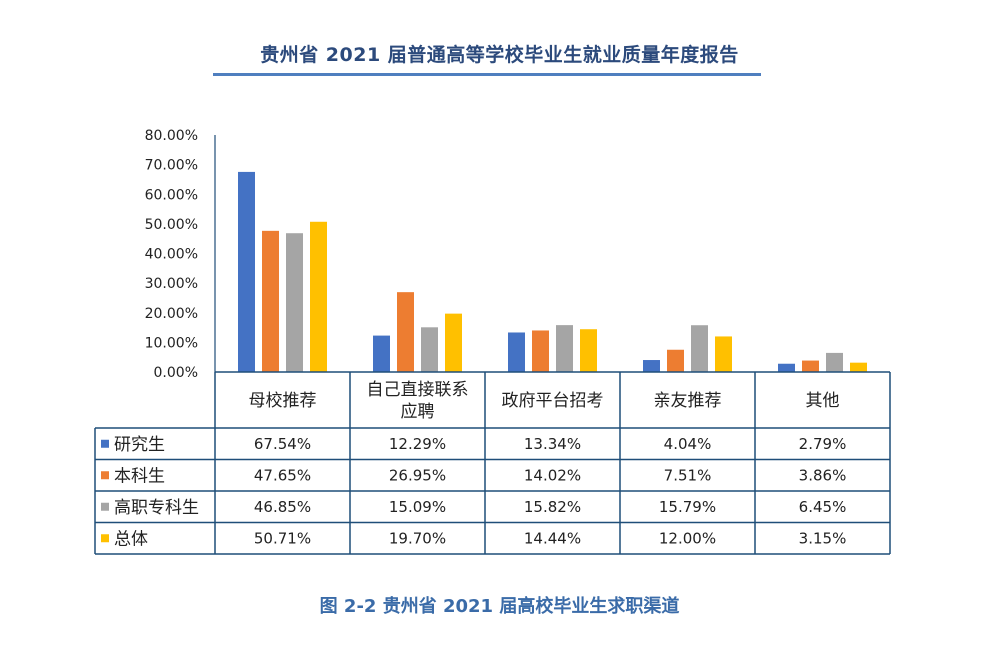 The image size is (999, 649). I want to click on legend-label: 总体, so click(131, 539).